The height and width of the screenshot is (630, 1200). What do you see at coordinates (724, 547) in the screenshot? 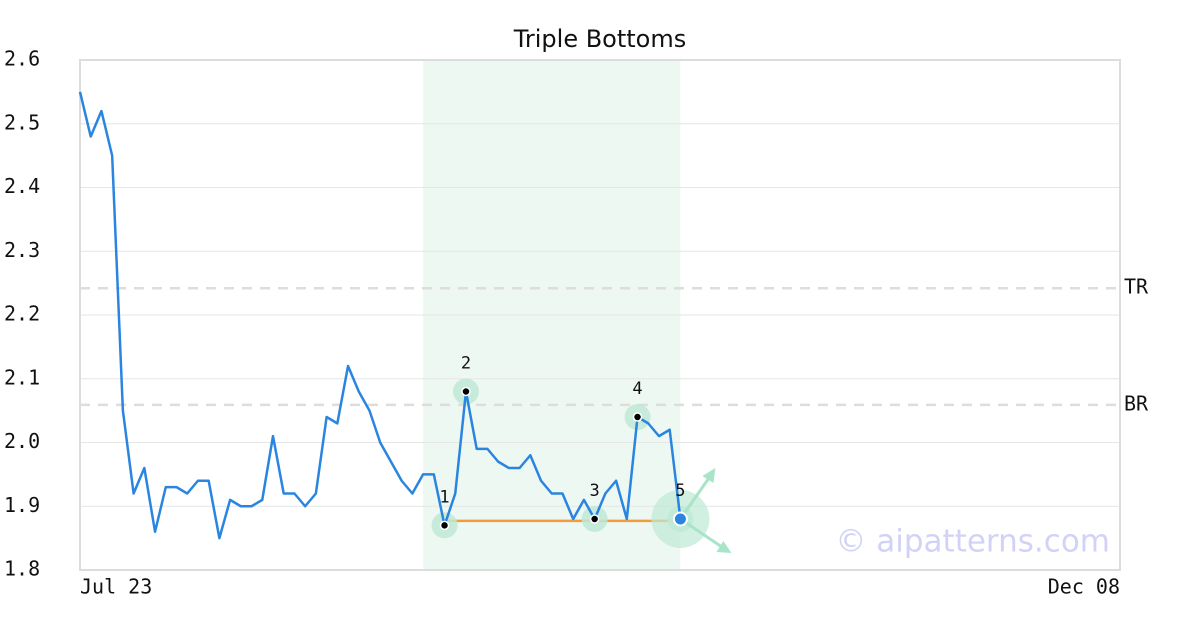
I see `arrow-down-head` at bounding box center [724, 547].